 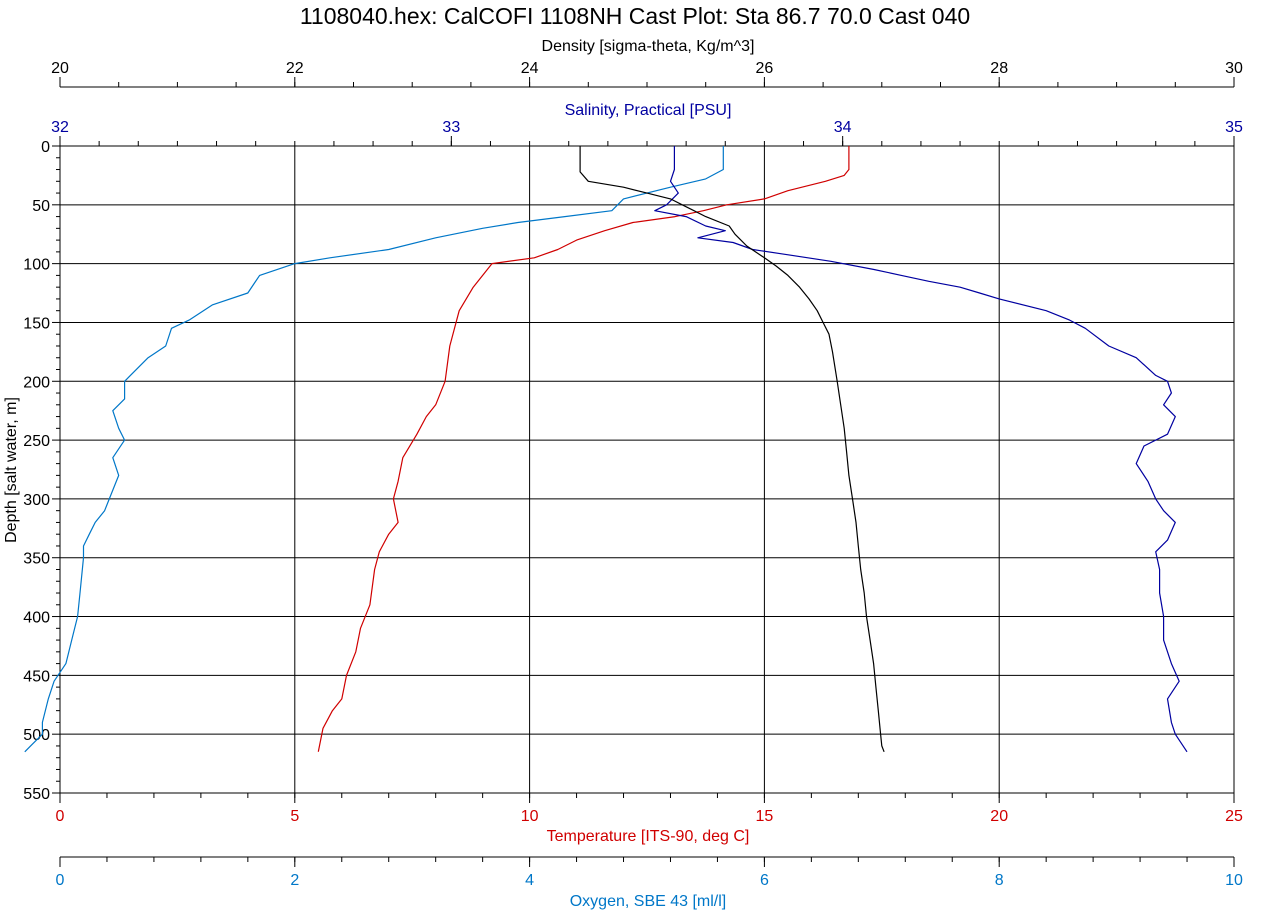 What do you see at coordinates (764, 880) in the screenshot?
I see `oxygen-tick-label: 6` at bounding box center [764, 880].